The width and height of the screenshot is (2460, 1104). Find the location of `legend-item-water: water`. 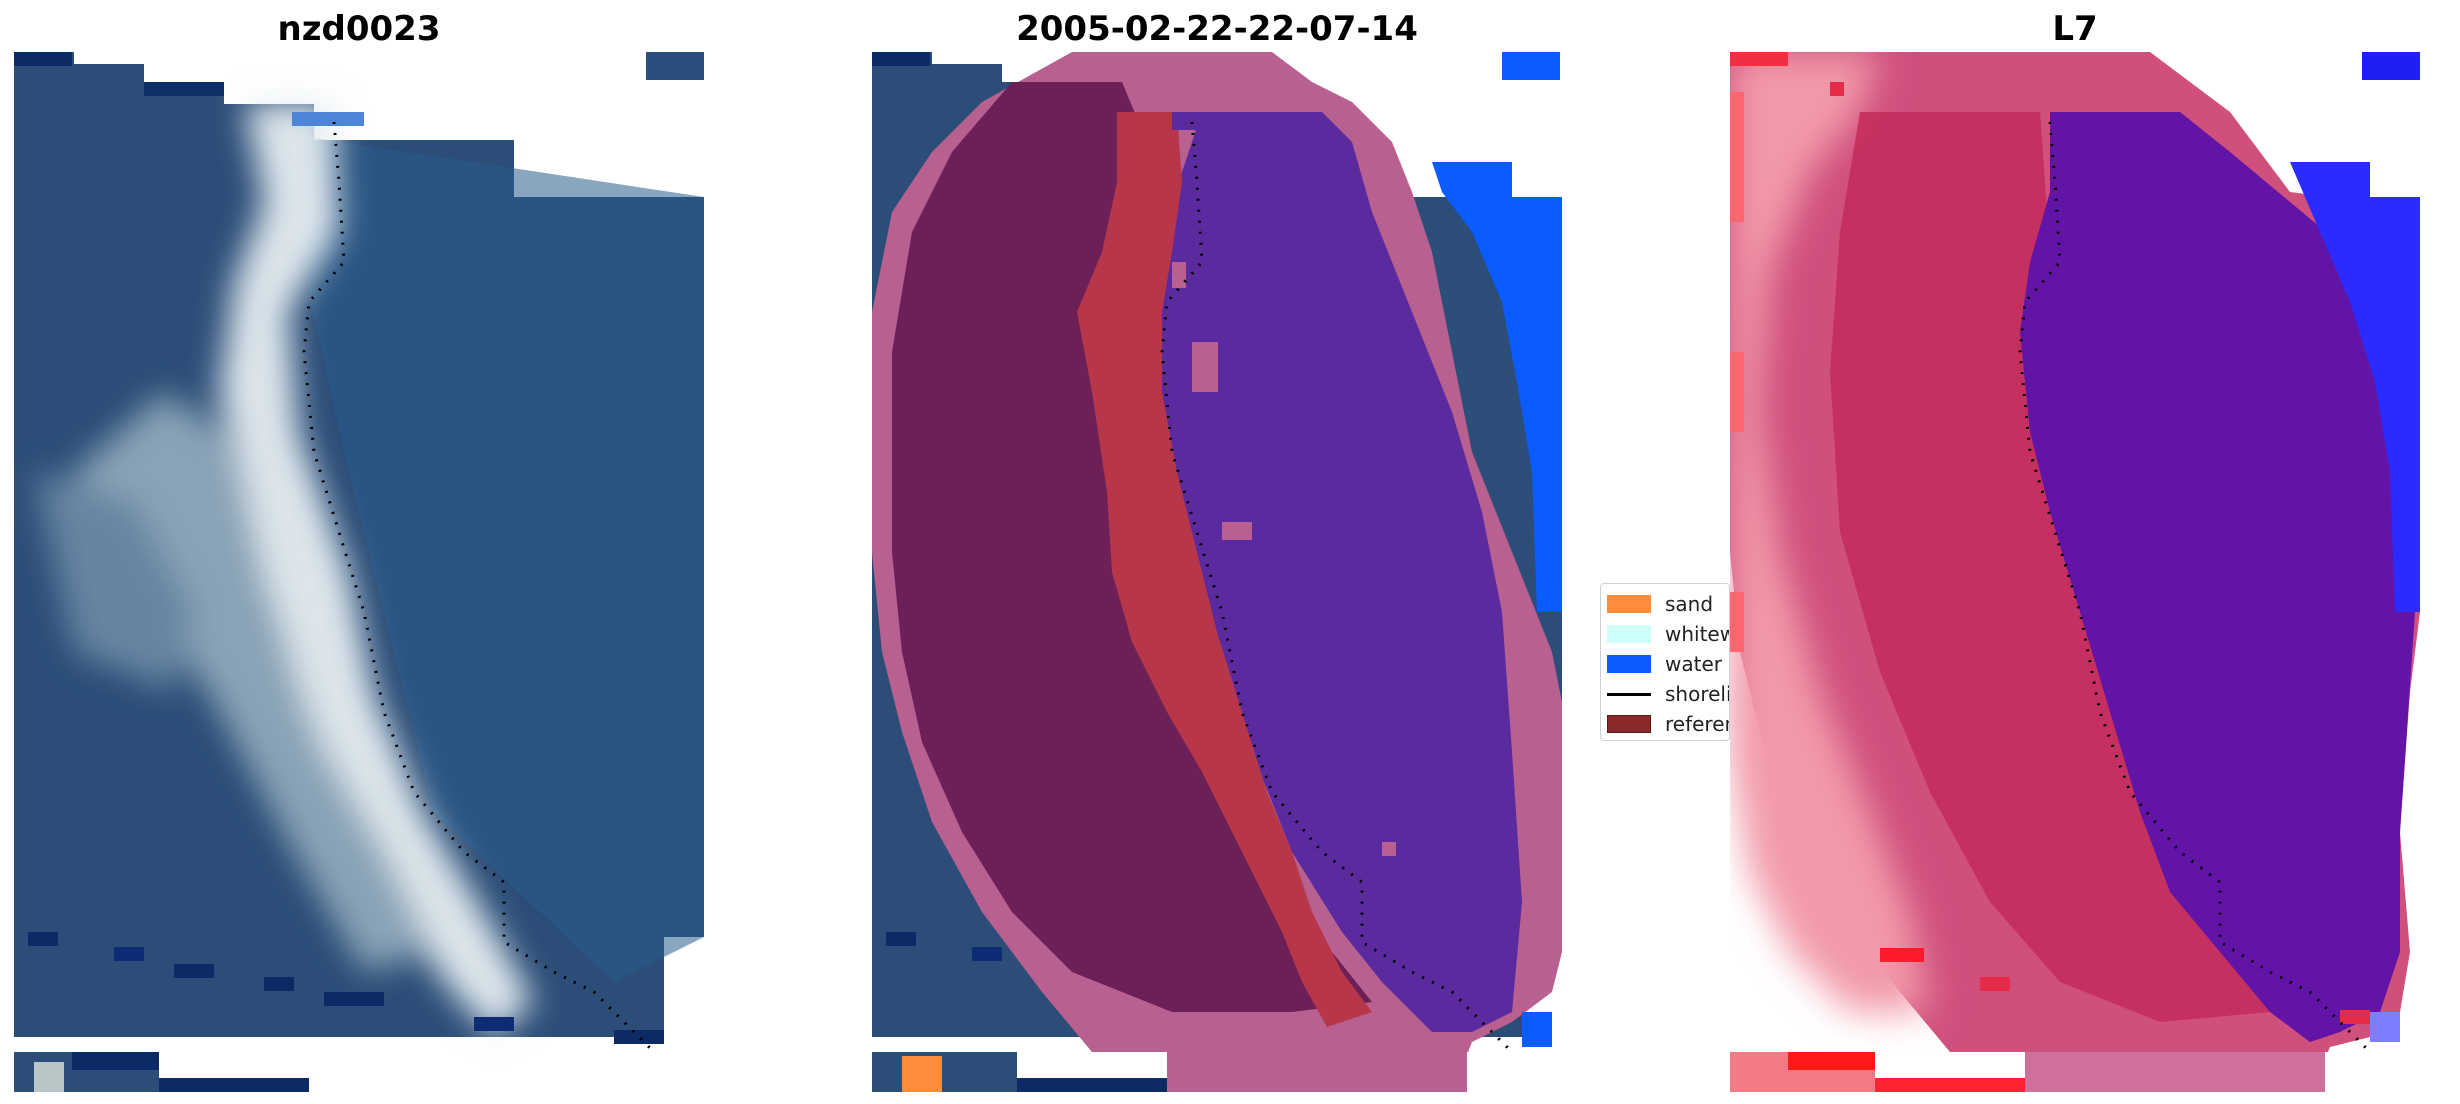

legend-item-water: water is located at coordinates (1665, 664).